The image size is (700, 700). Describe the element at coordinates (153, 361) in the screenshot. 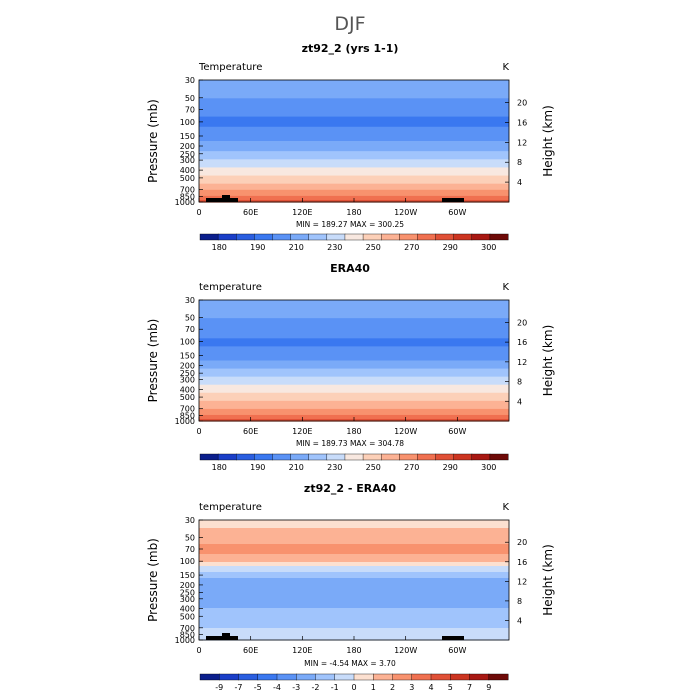

I see `y-axis-title: Pressure (mb)` at that location.